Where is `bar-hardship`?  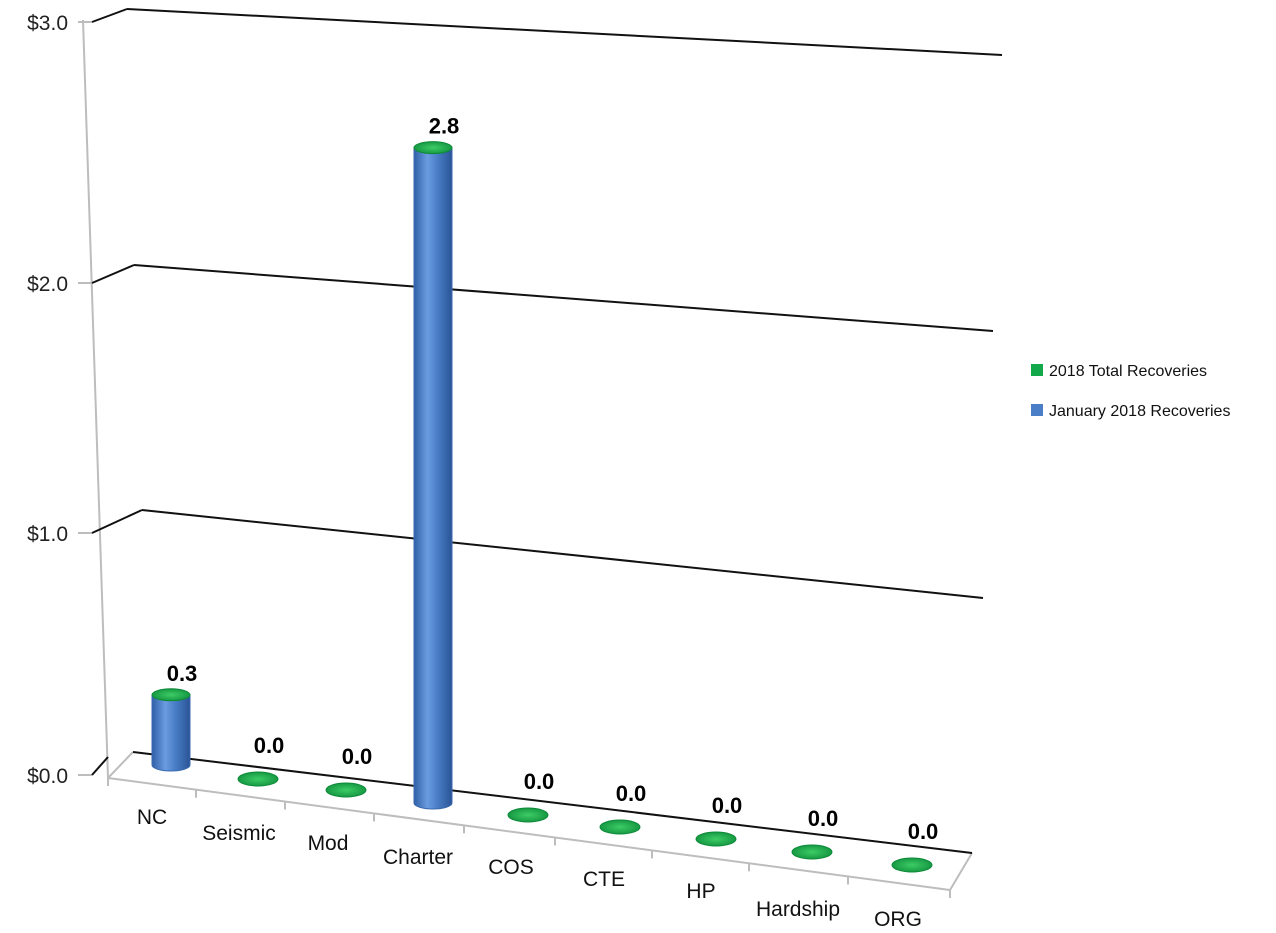 bar-hardship is located at coordinates (812, 852).